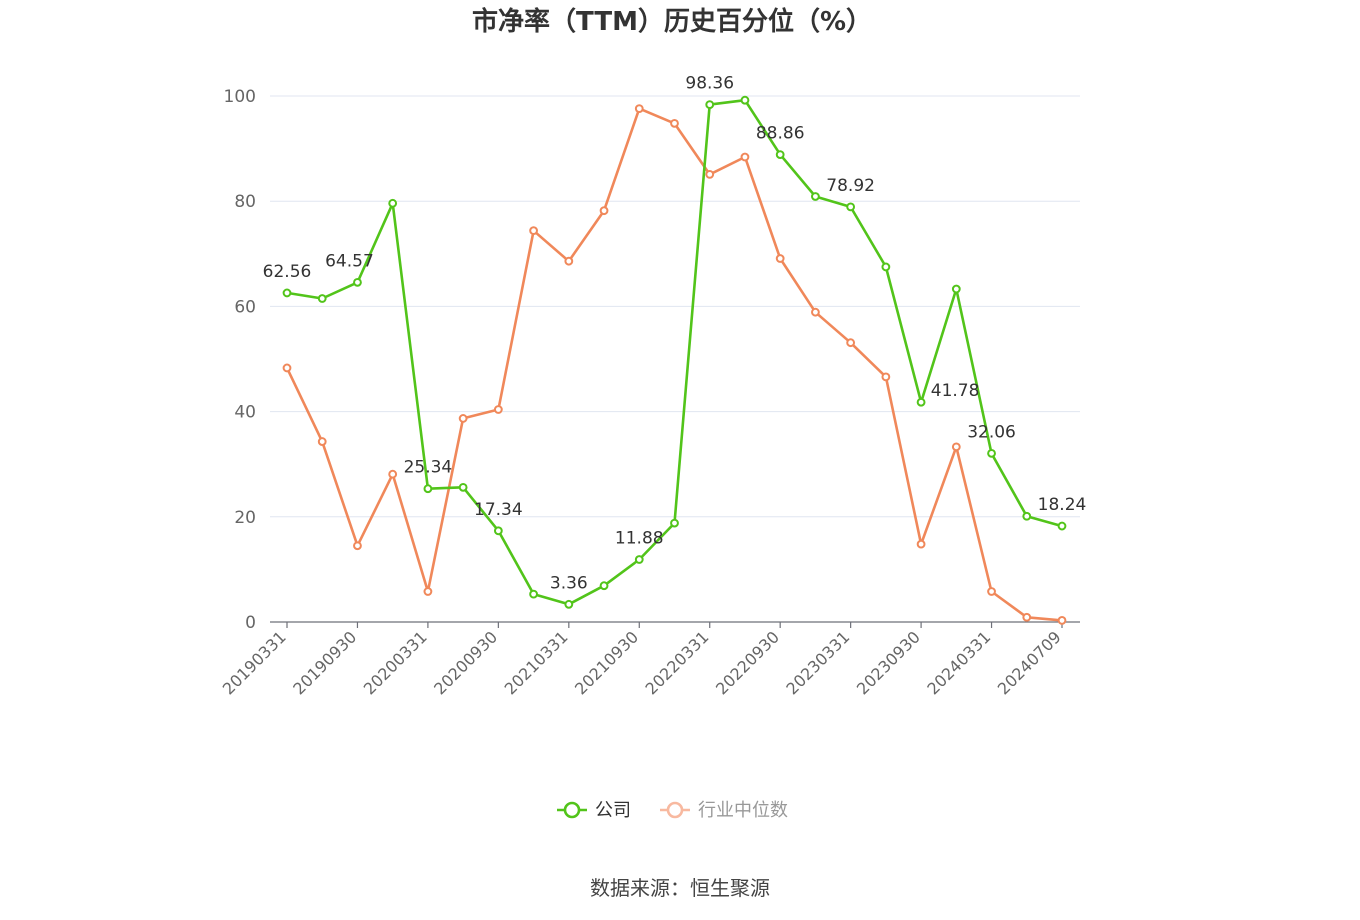 This screenshot has height=920, width=1360. I want to click on chart-title: 市净率（TTM）历史百分位（%）, so click(672, 21).